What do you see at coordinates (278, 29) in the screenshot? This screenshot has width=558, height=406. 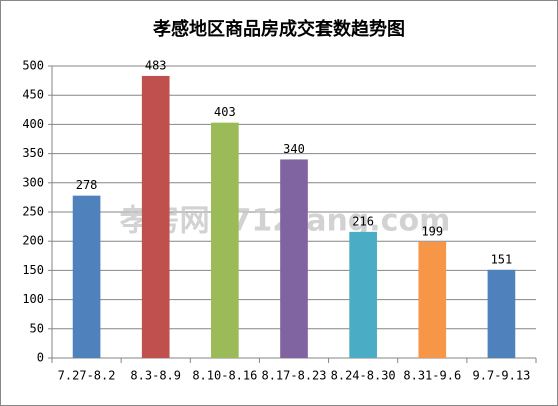 I see `chart-title: 孝感地区商品房成交套数趋势图` at bounding box center [278, 29].